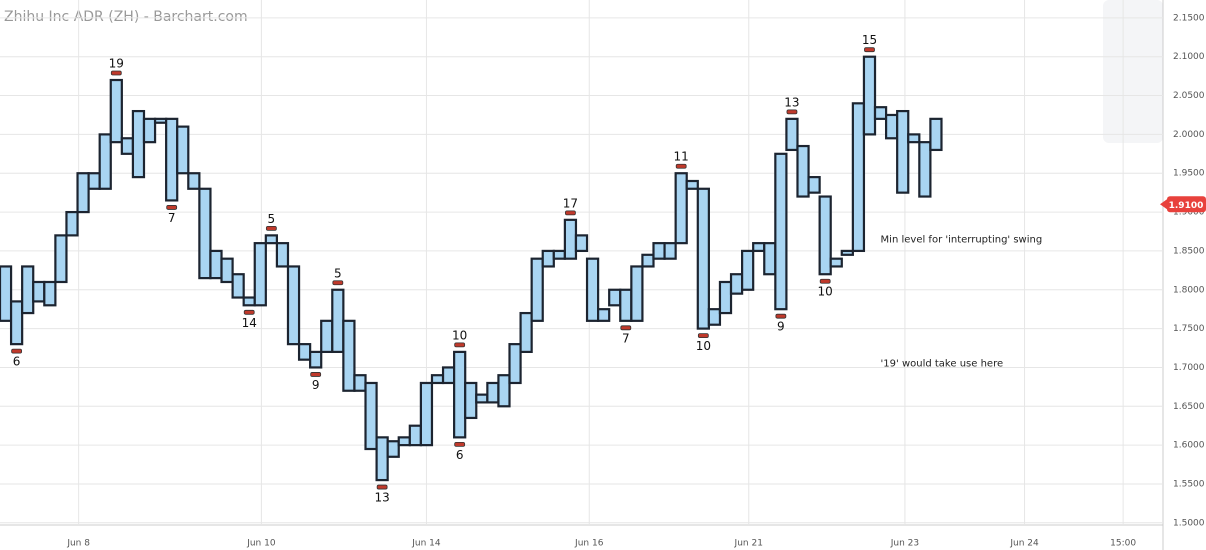 The height and width of the screenshot is (550, 1206). Describe the element at coordinates (904, 544) in the screenshot. I see `x-tick-label: Jun 23` at that location.